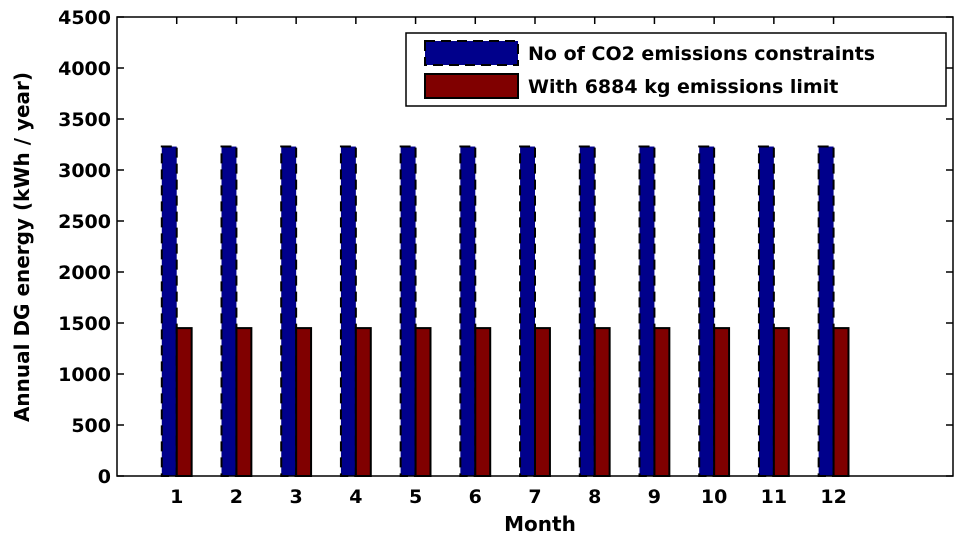 This screenshot has height=542, width=957. Describe the element at coordinates (236, 497) in the screenshot. I see `x-tick-label: 2` at that location.